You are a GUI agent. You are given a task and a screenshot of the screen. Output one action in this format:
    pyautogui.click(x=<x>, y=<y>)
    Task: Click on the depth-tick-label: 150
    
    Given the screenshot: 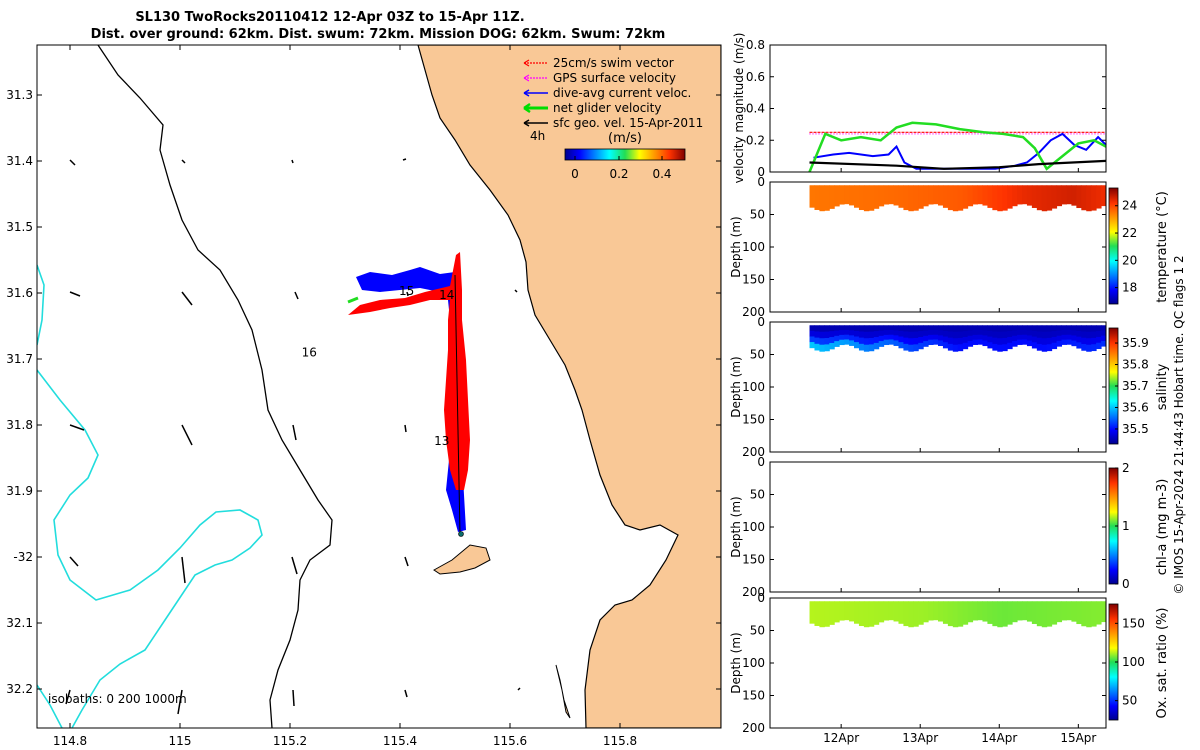 What is the action you would take?
    pyautogui.click(x=753, y=696)
    